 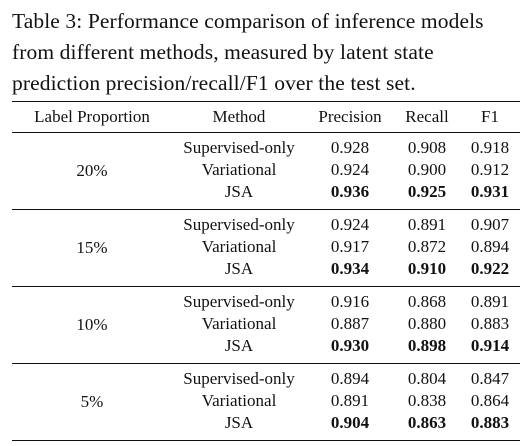 What do you see at coordinates (427, 349) in the screenshot?
I see `recall-cell: 0.898` at bounding box center [427, 349].